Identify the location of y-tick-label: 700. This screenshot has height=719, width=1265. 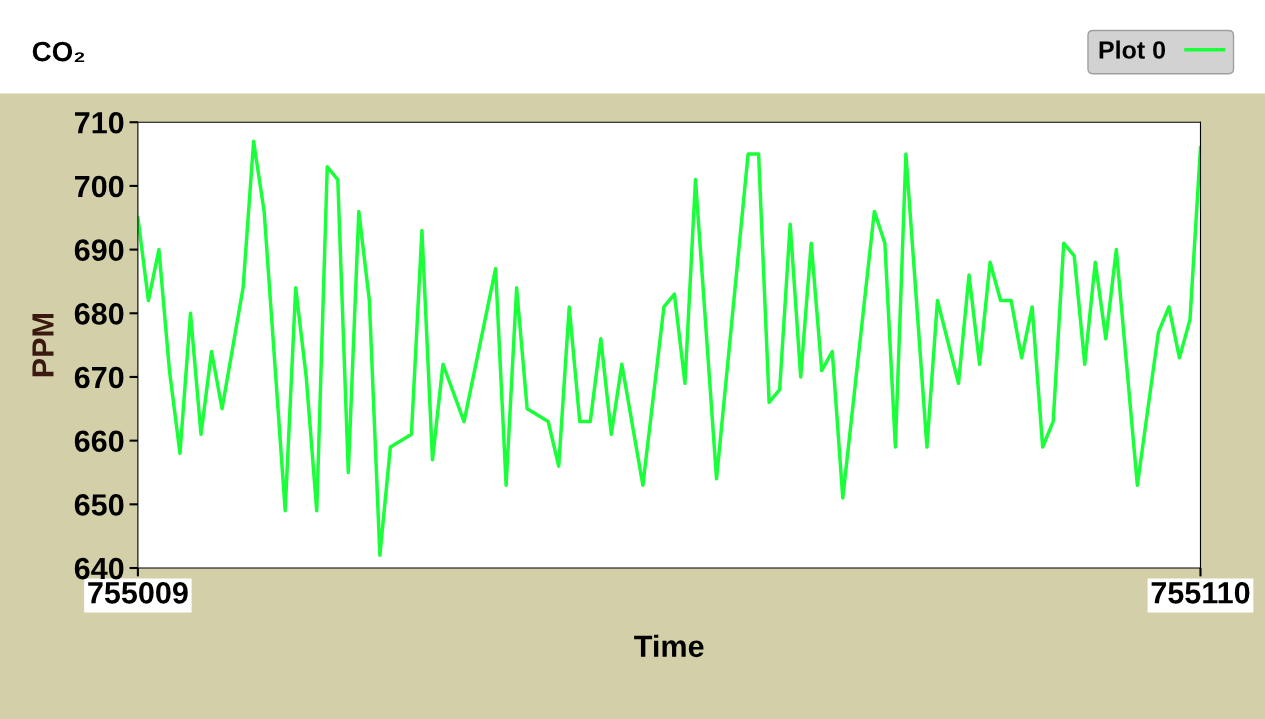
(99, 186).